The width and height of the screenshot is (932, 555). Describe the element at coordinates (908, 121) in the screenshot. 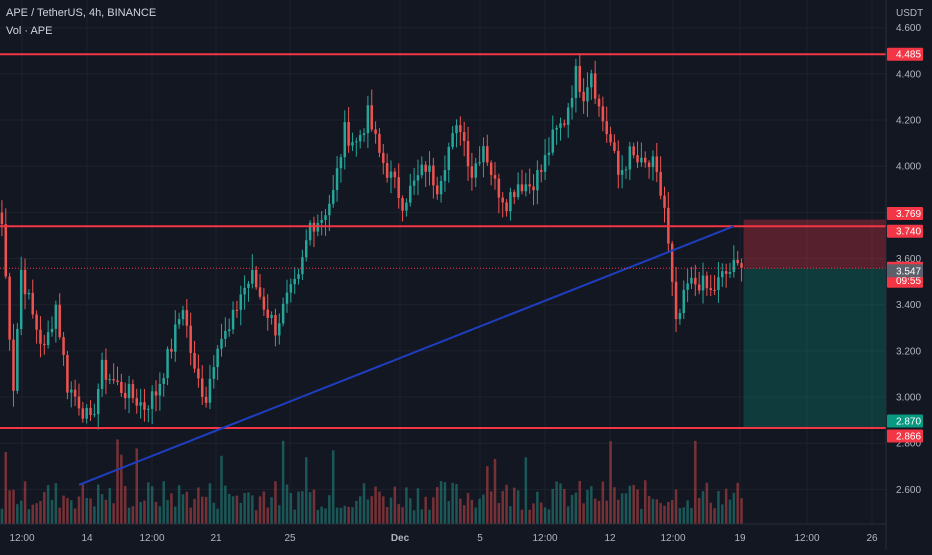

I see `y-tick-label: 4.200` at that location.